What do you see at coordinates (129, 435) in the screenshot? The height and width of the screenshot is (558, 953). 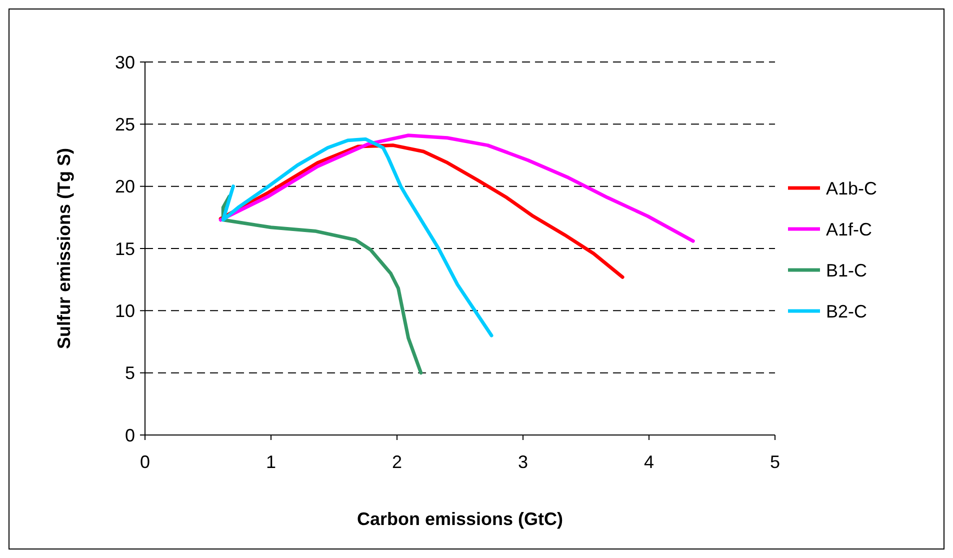 I see `y-tick-label: 0` at bounding box center [129, 435].